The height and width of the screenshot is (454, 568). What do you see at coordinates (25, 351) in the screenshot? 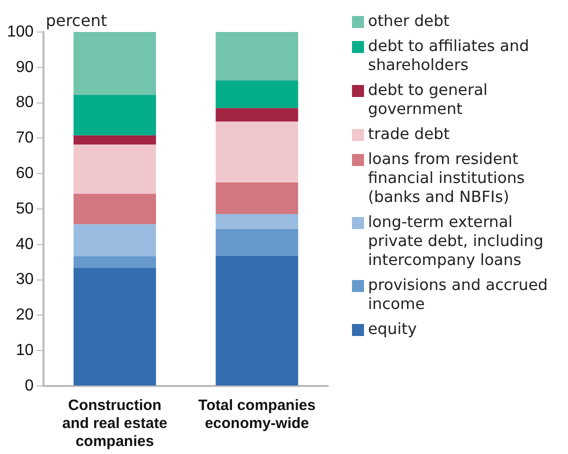
I see `y-tick-label: 10` at bounding box center [25, 351].